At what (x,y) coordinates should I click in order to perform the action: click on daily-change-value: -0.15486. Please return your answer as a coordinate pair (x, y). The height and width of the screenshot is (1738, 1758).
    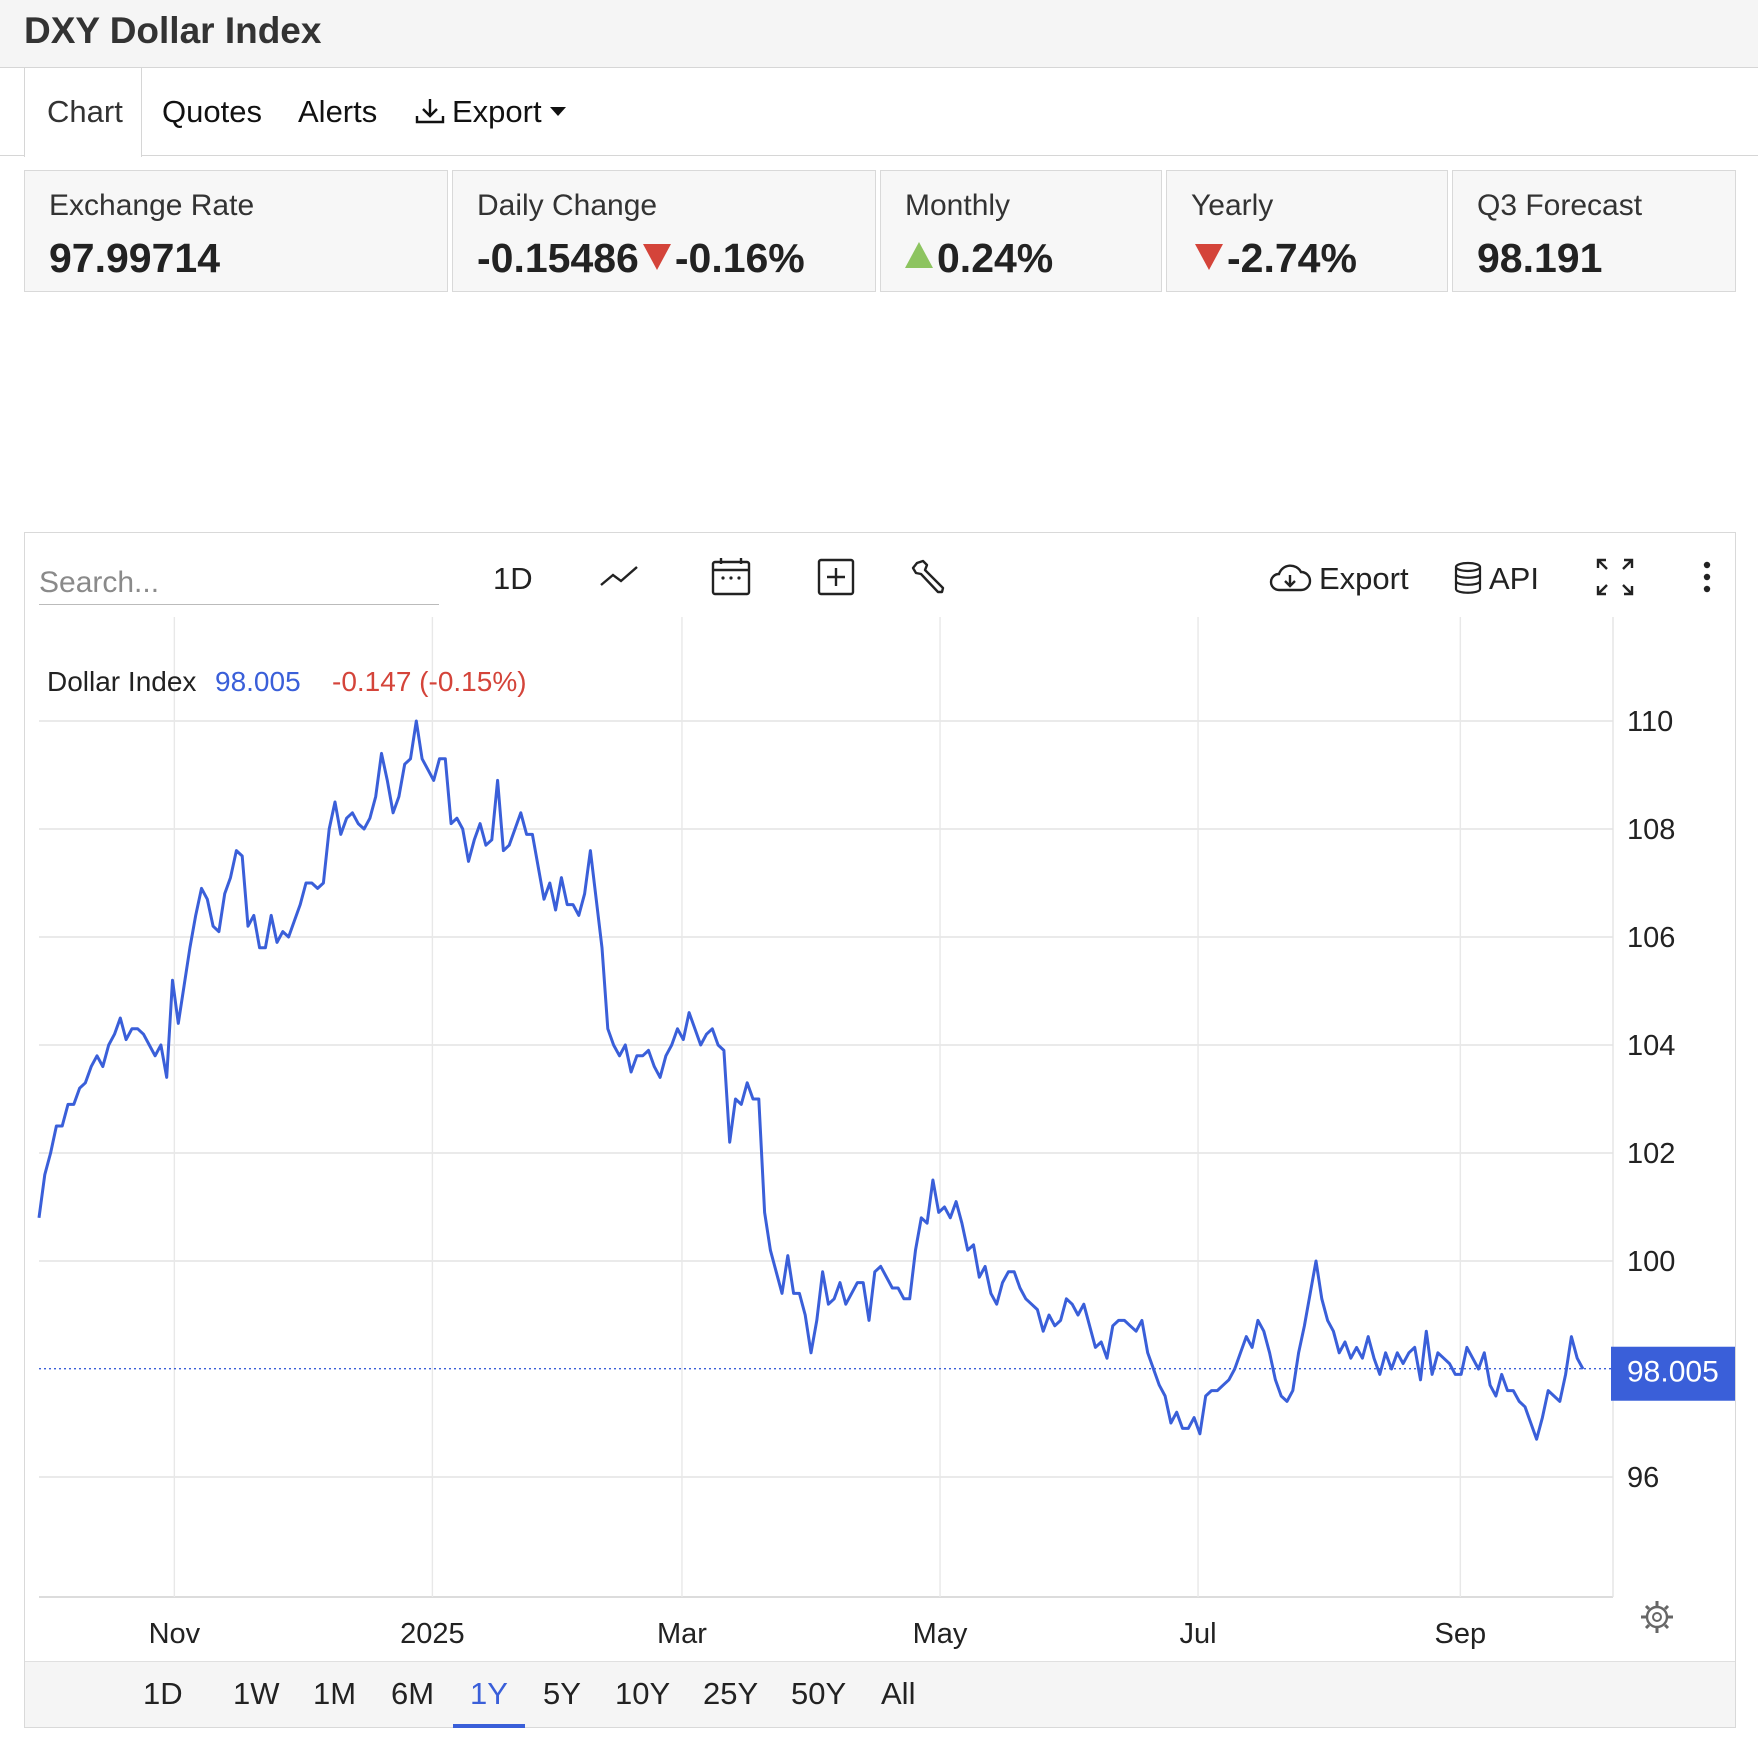
    Looking at the image, I should click on (558, 258).